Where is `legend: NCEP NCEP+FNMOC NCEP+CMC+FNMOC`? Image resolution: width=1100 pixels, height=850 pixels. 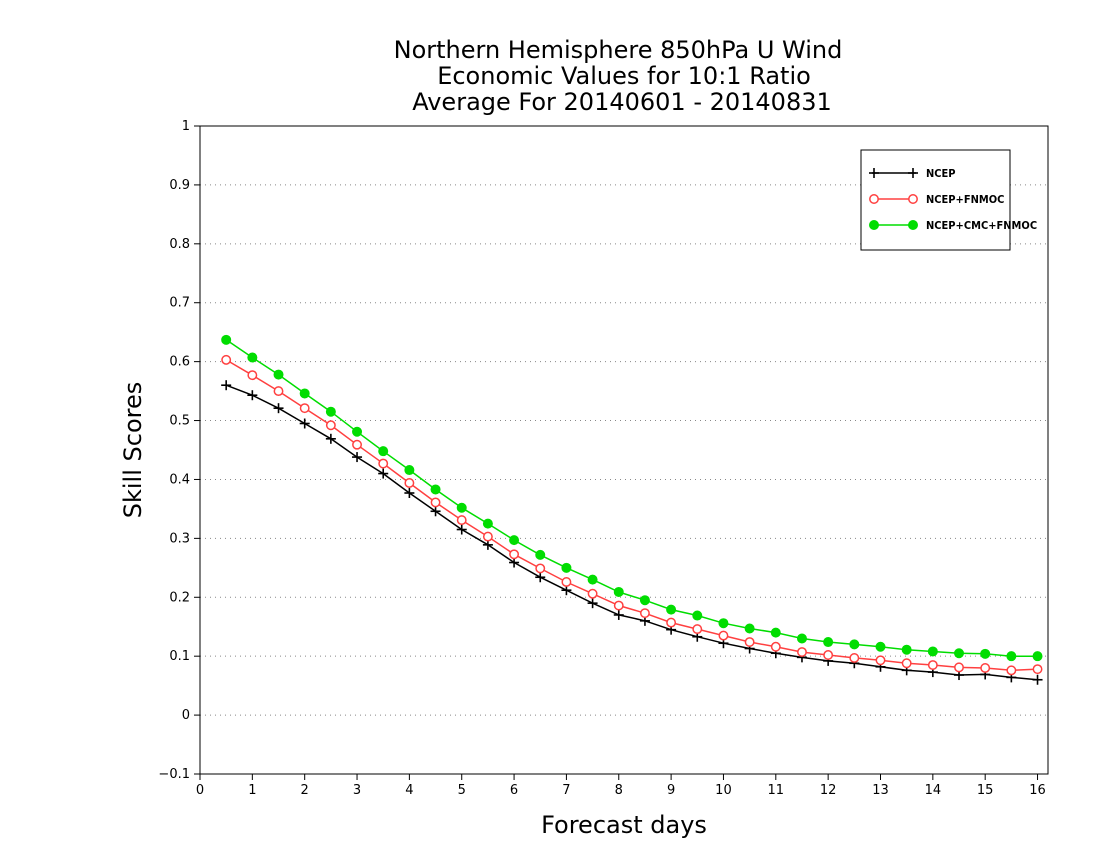 legend: NCEP NCEP+FNMOC NCEP+CMC+FNMOC is located at coordinates (948, 200).